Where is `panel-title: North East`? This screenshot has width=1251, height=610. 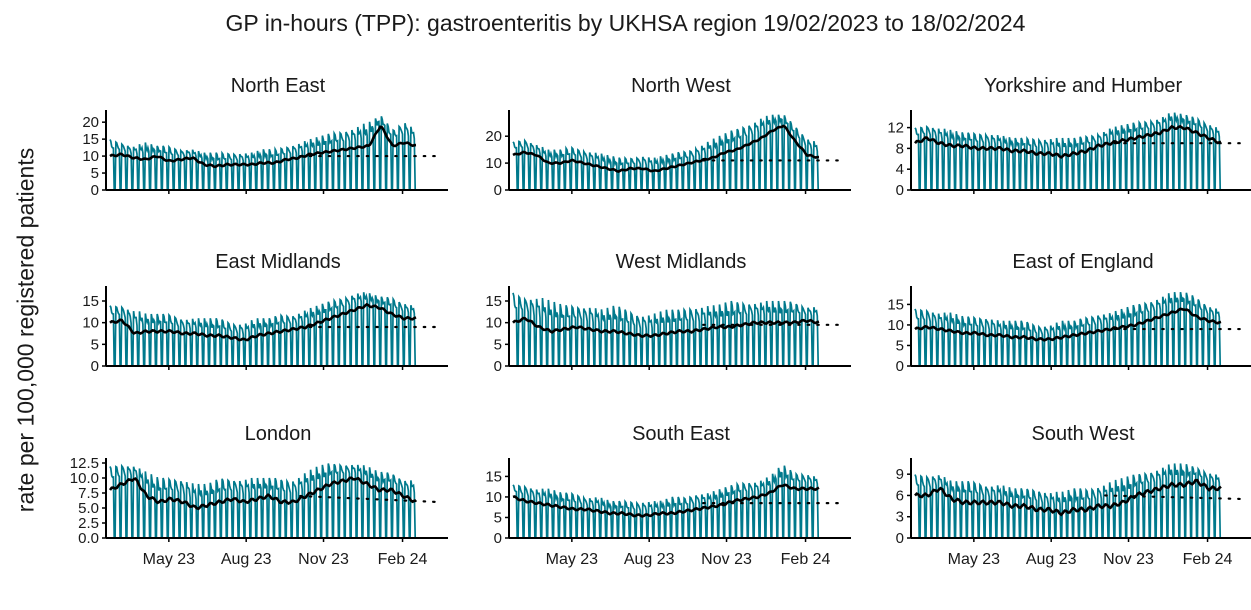 panel-title: North East is located at coordinates (278, 86).